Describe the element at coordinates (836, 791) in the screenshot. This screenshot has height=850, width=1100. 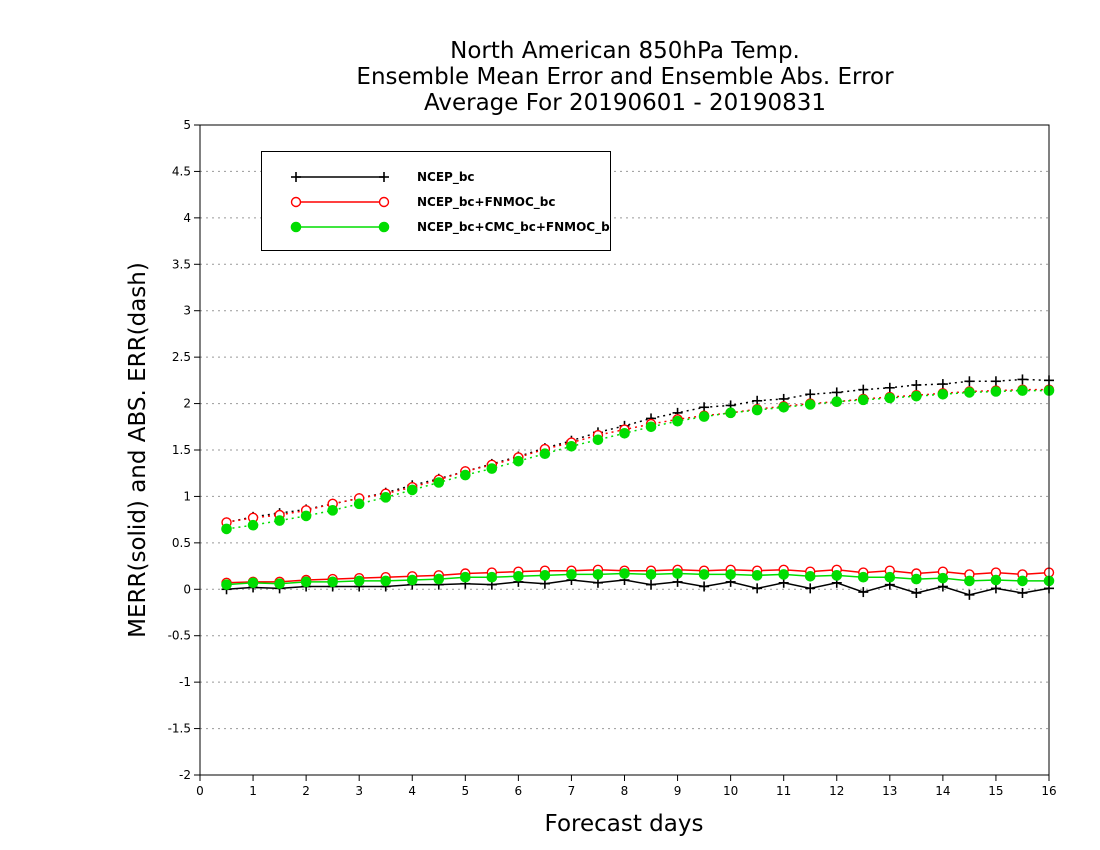
I see `x-tick-label: 12` at that location.